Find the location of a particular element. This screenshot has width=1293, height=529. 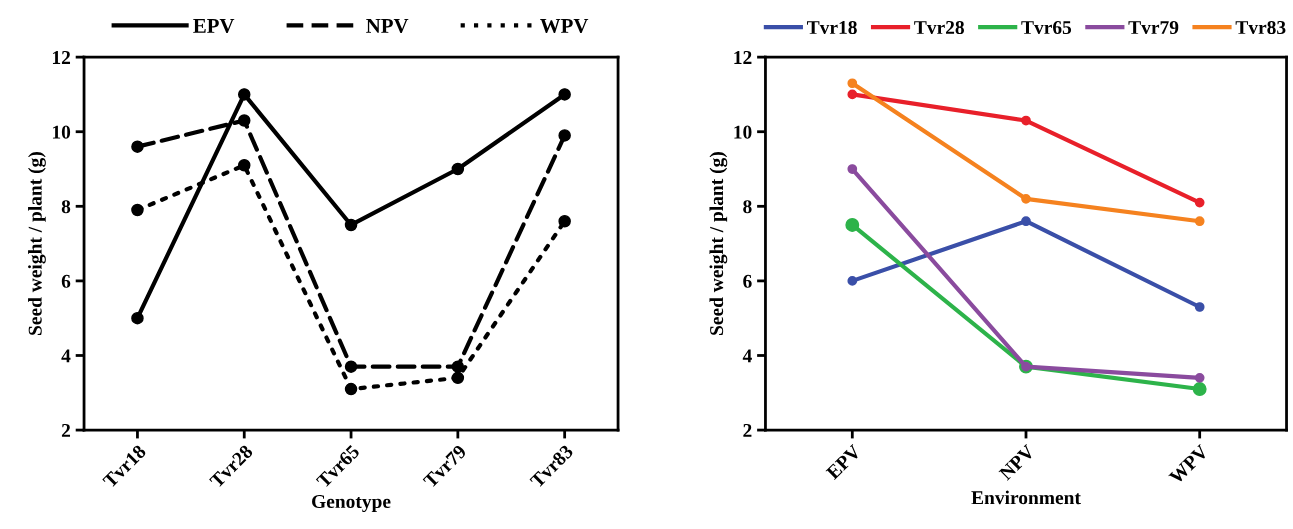

legend-label: Tvr28 is located at coordinates (939, 27).